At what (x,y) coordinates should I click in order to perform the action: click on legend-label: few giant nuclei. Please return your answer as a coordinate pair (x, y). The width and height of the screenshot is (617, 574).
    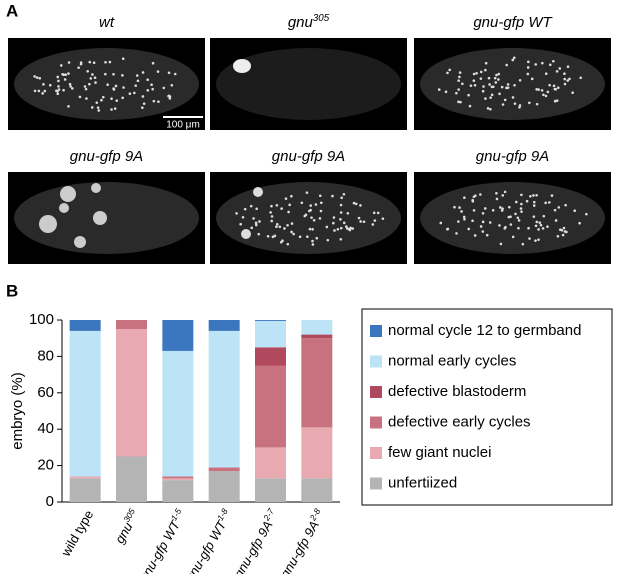
    Looking at the image, I should click on (439, 452).